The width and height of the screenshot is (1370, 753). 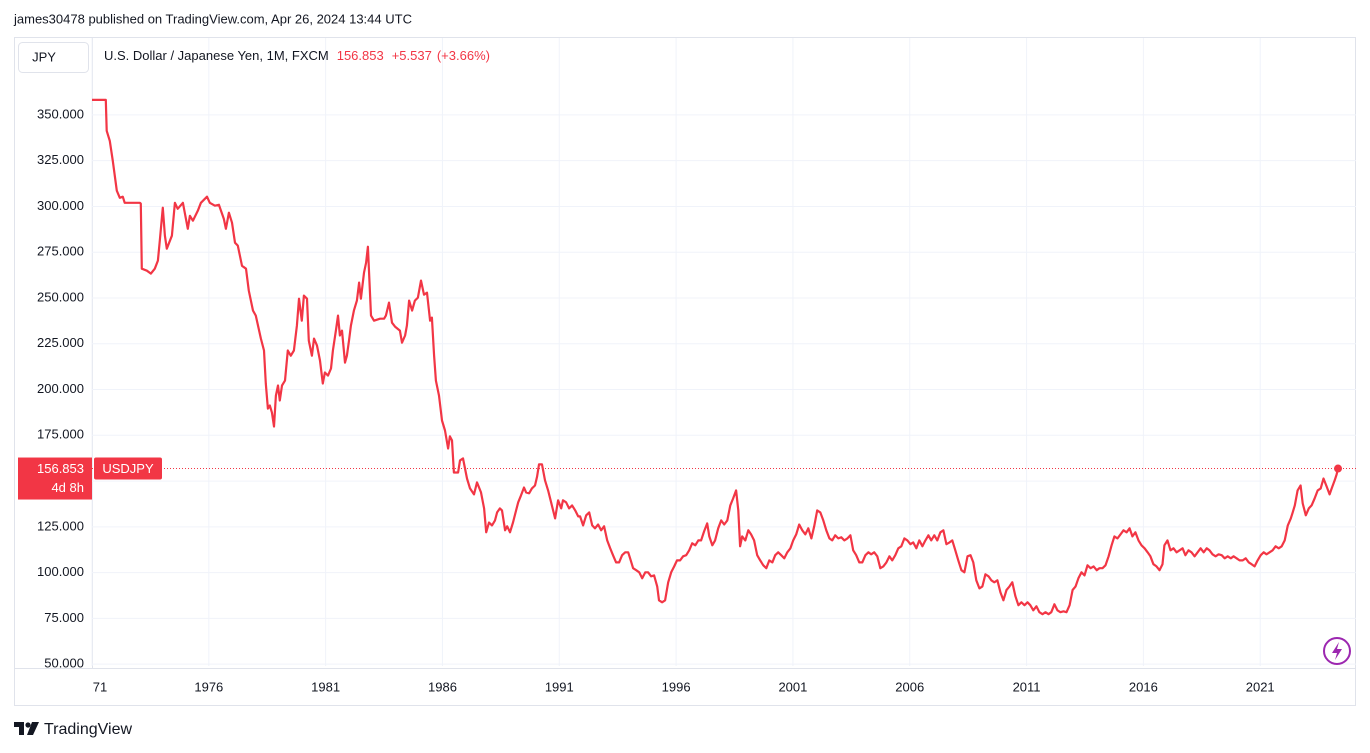 I want to click on x-tick-label: 2006, so click(x=909, y=686).